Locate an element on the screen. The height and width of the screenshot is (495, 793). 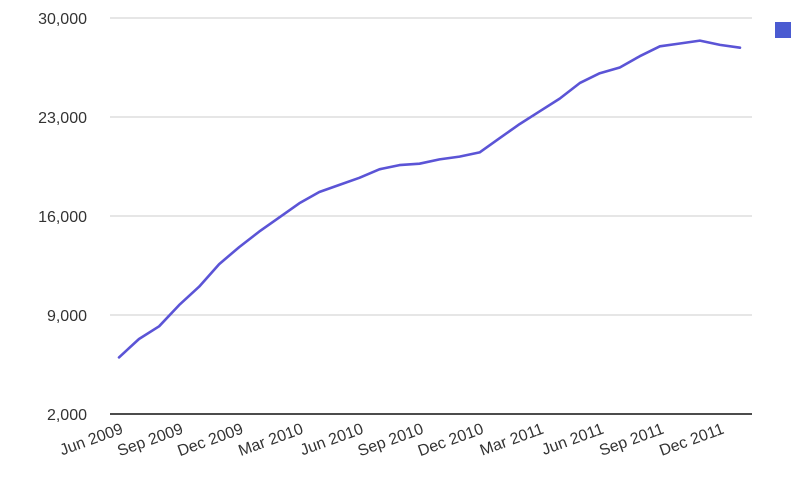
x-tick-label: Jun 2011 is located at coordinates (573, 440).